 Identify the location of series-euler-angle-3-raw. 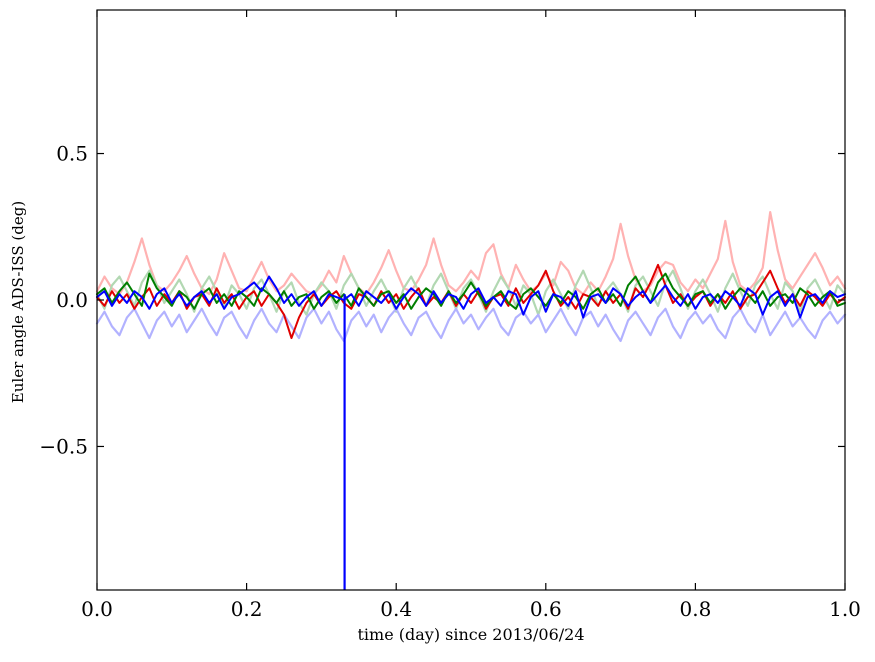
(471, 325).